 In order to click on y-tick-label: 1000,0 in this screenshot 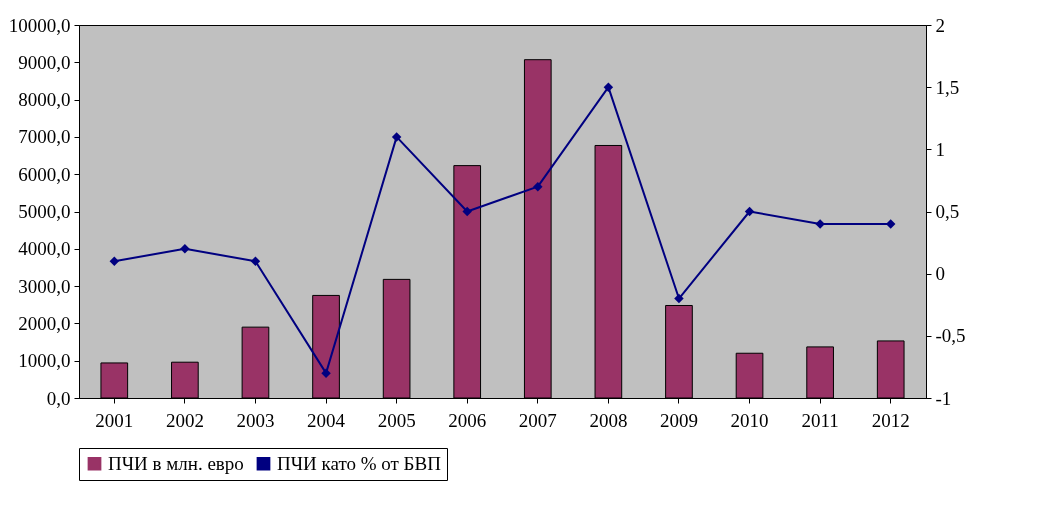, I will do `click(44, 361)`.